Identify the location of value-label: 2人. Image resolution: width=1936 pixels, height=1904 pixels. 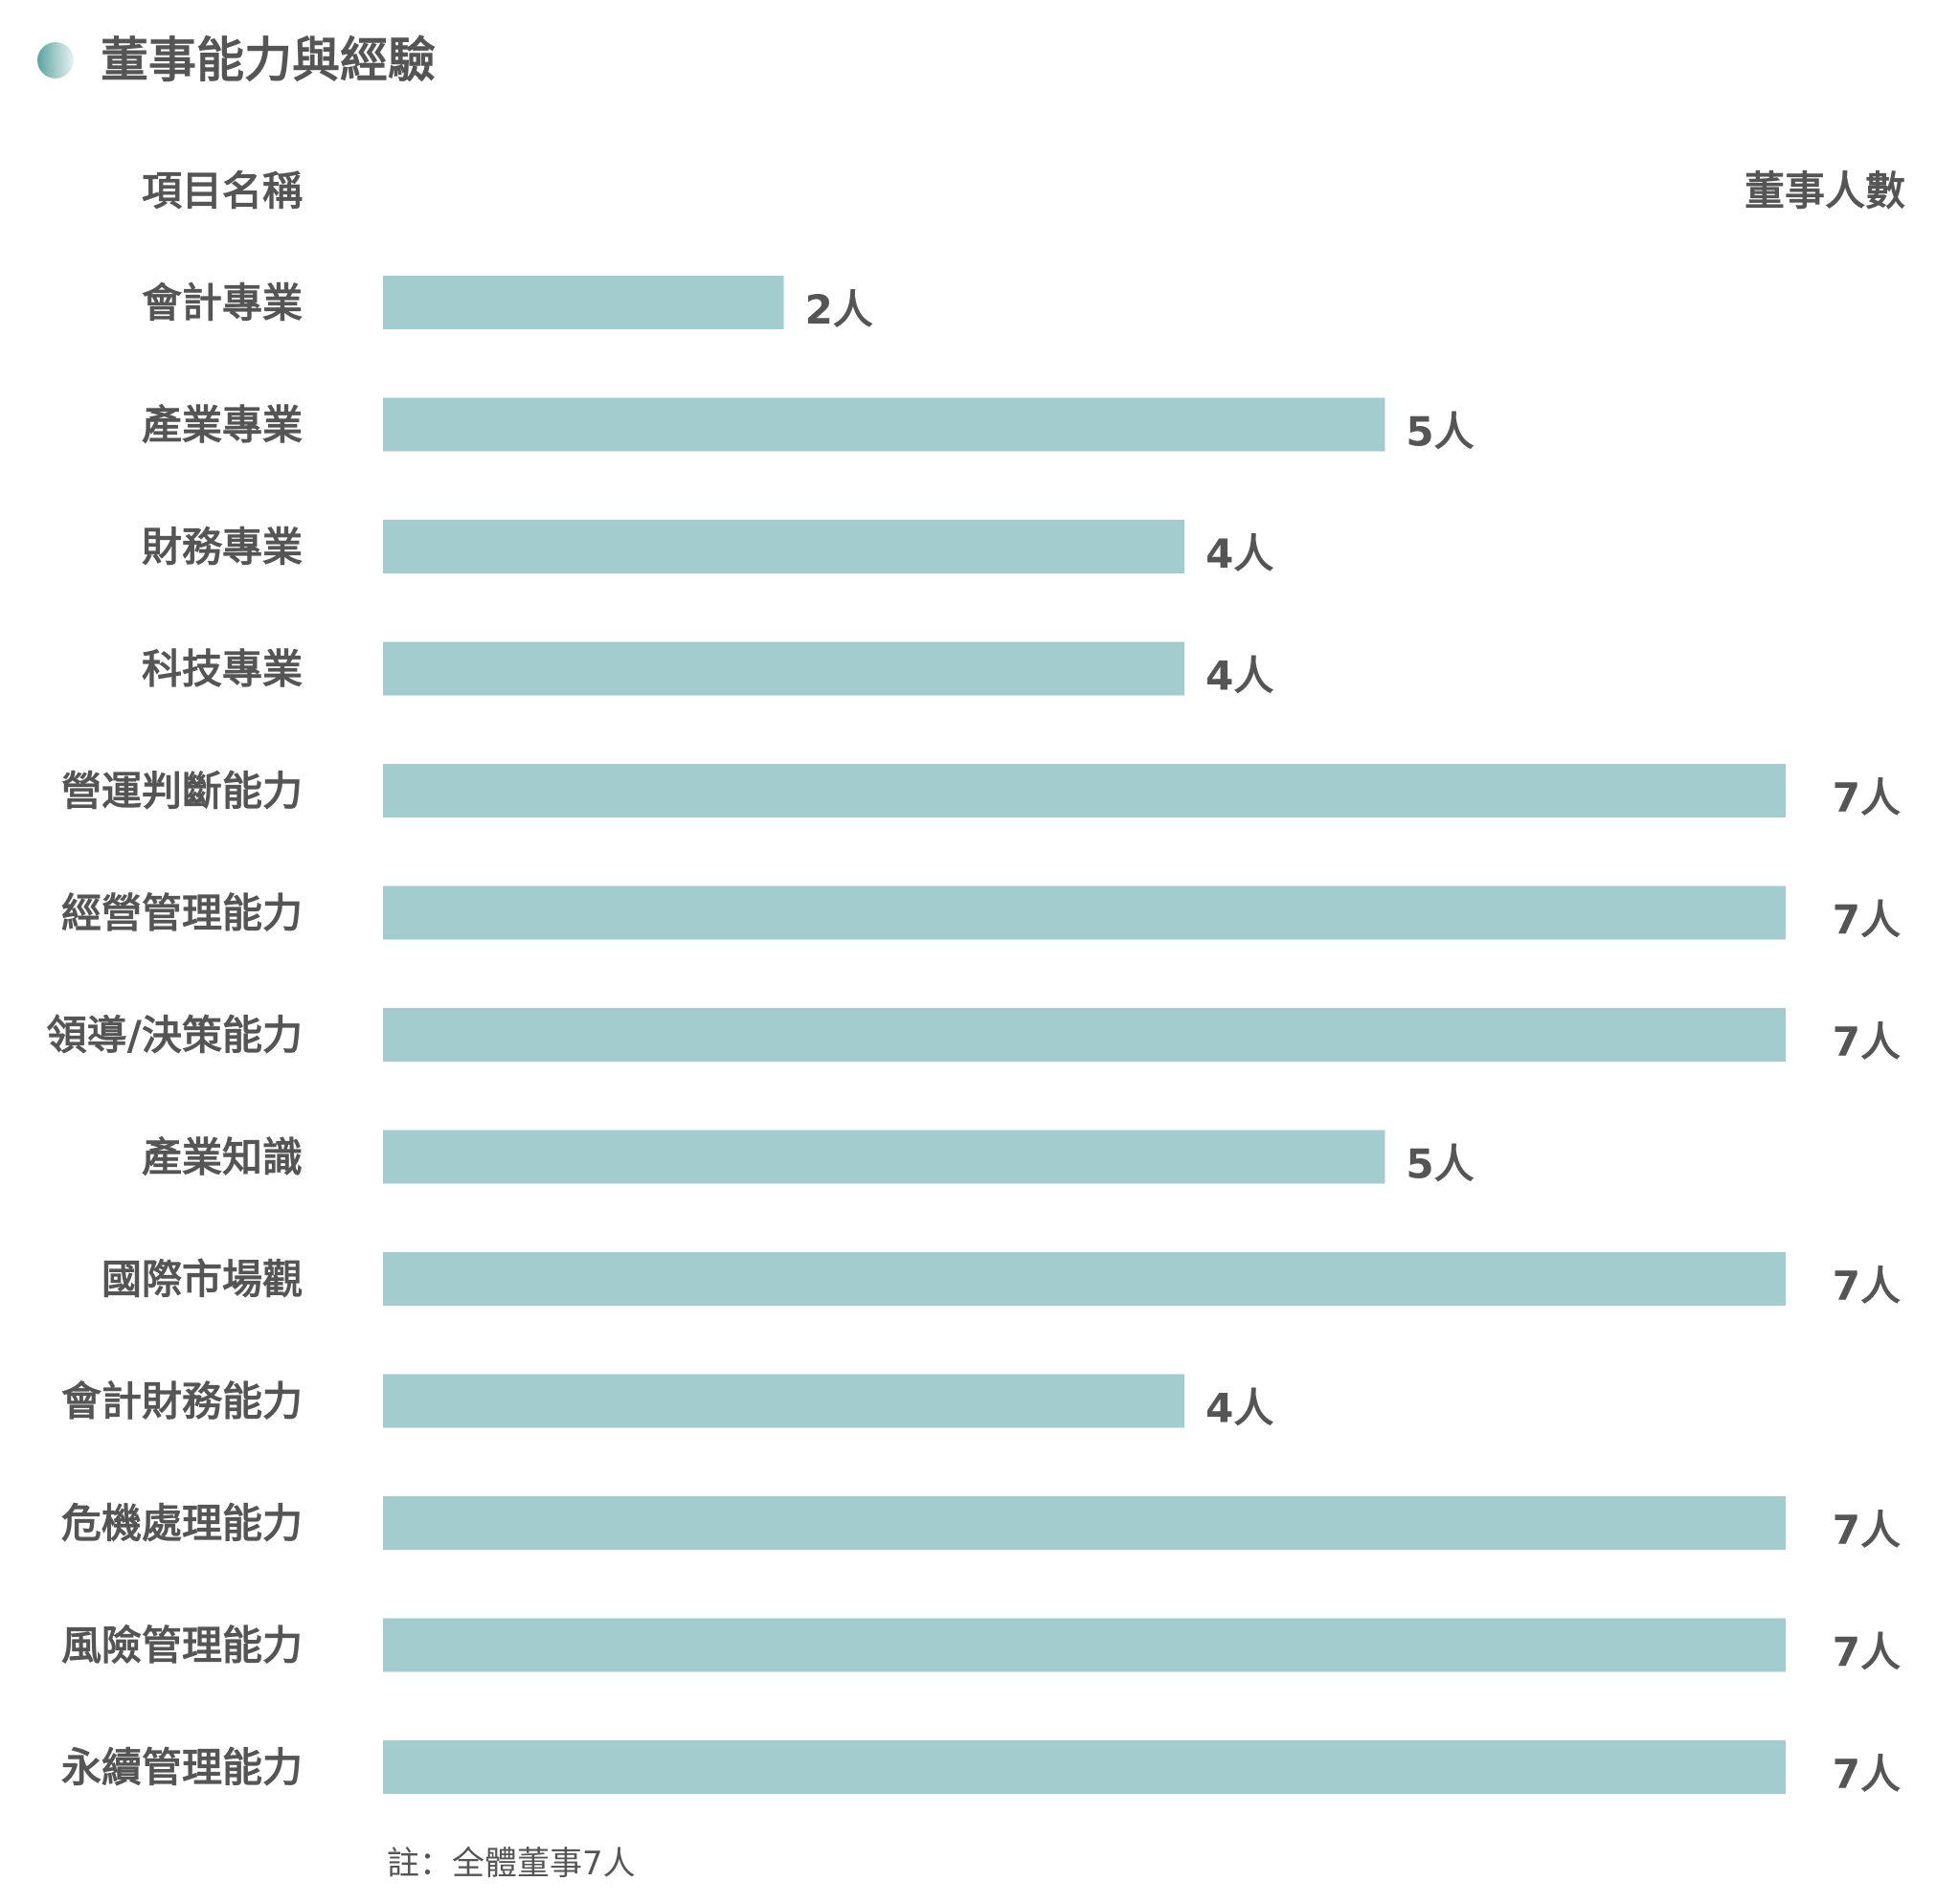
(839, 309).